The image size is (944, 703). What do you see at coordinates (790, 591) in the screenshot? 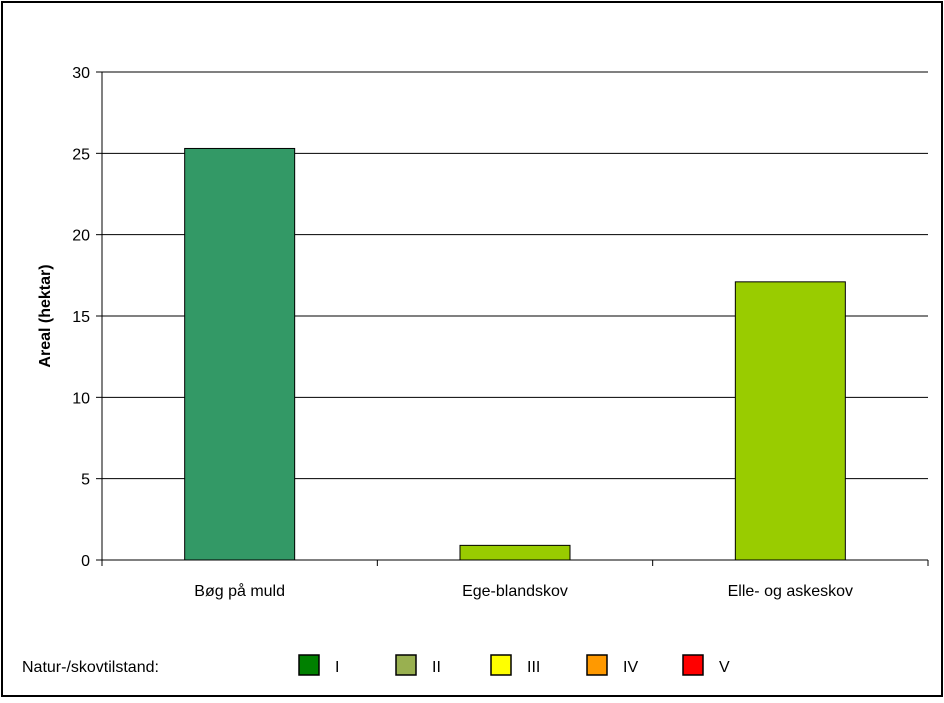
I see `x-tick-label: Elle- og askeskov` at bounding box center [790, 591].